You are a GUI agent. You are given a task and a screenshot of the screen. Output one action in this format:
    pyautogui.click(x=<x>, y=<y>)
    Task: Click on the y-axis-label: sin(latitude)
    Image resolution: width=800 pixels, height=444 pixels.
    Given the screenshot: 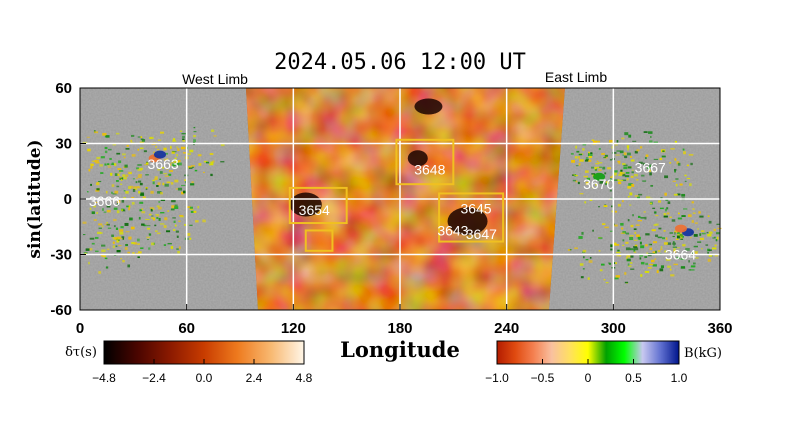 What is the action you would take?
    pyautogui.click(x=35, y=198)
    